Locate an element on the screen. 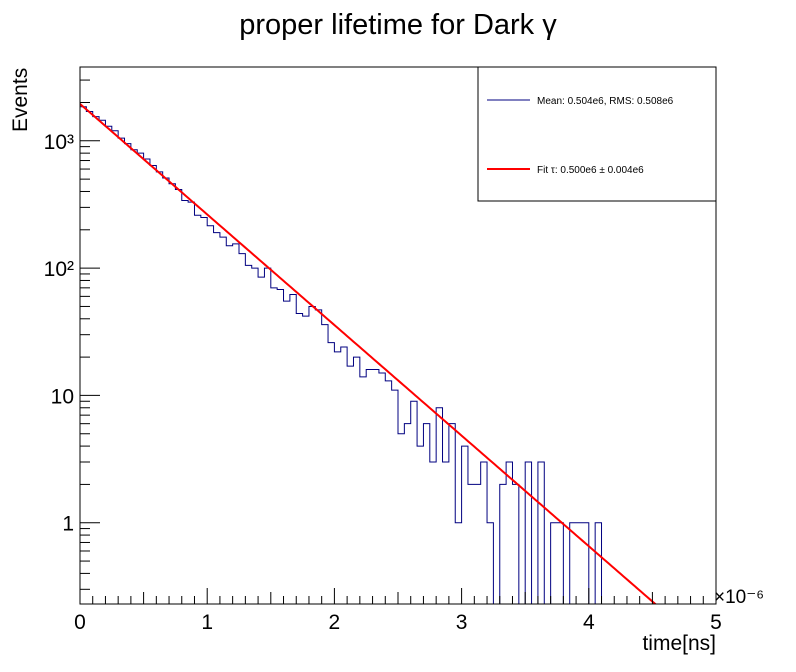 Image resolution: width=796 pixels, height=672 pixels. legend-entry-histogram: Mean: 0.504e6, RMS: 0.508e6 is located at coordinates (605, 101).